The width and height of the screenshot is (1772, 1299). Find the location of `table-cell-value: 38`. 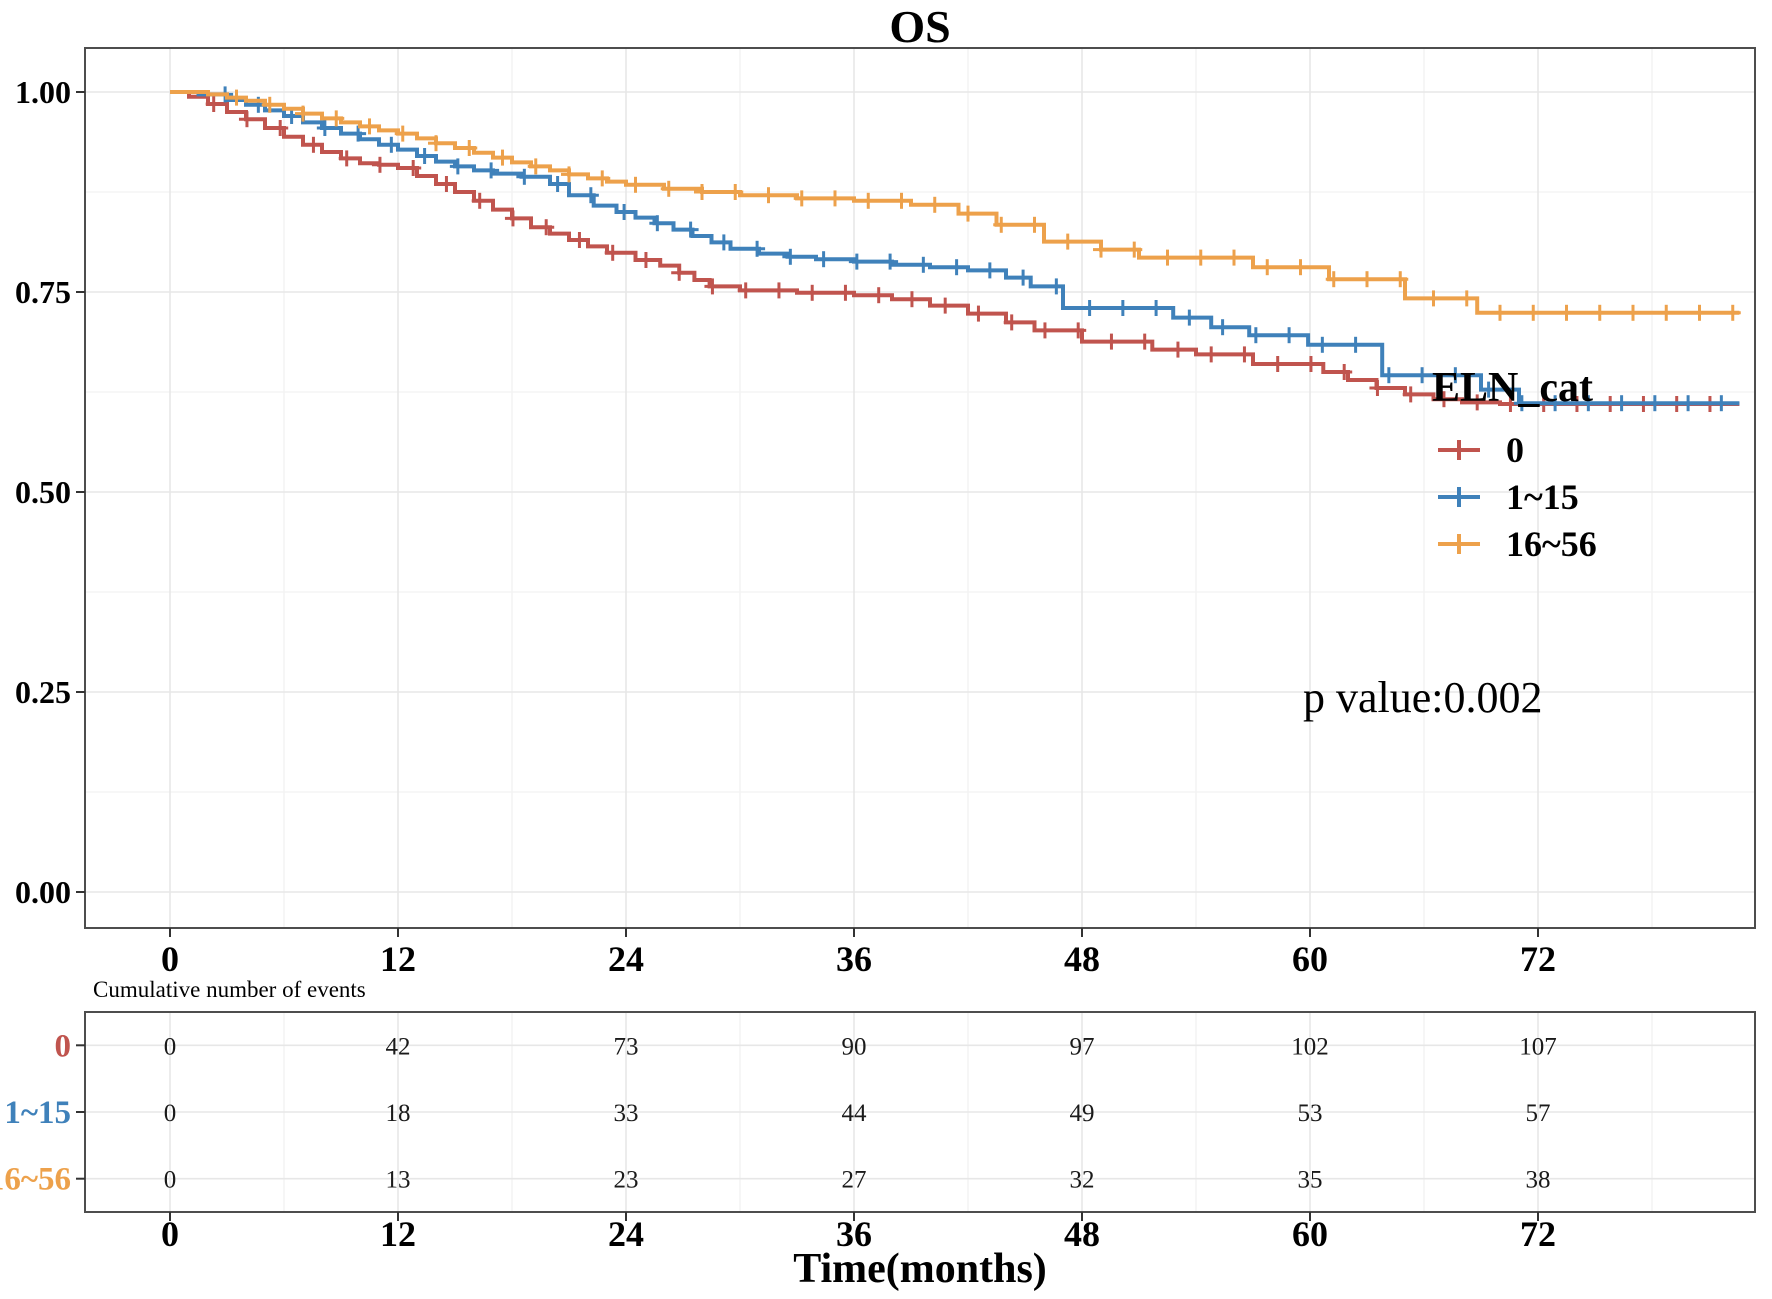

table-cell-value: 38 is located at coordinates (1538, 1180).